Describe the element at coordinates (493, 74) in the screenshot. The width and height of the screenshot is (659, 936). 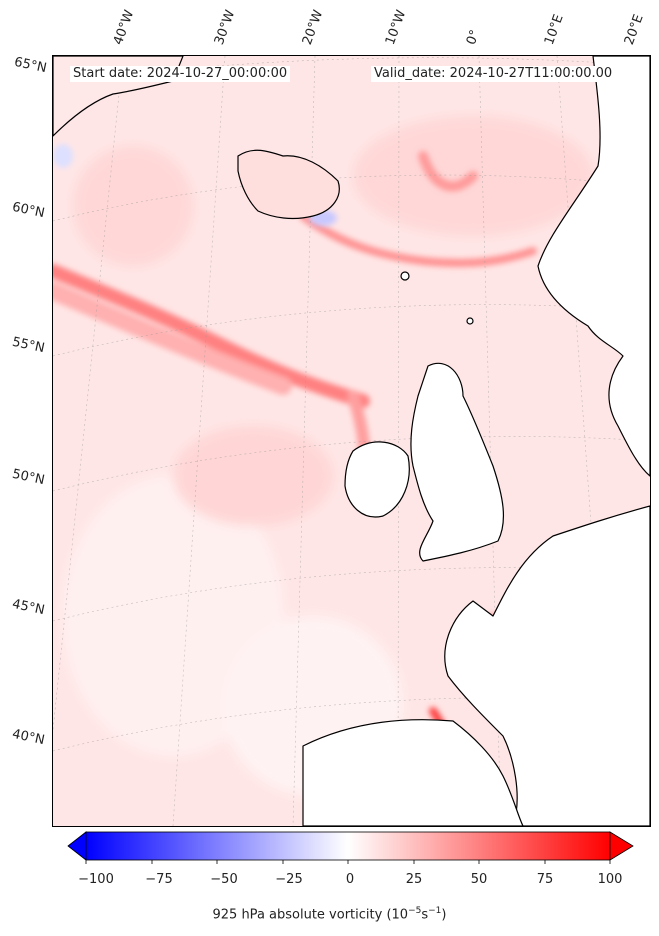
I see `valid-date-label: Valid_date: 2024-10-27T11:00:00.00` at that location.